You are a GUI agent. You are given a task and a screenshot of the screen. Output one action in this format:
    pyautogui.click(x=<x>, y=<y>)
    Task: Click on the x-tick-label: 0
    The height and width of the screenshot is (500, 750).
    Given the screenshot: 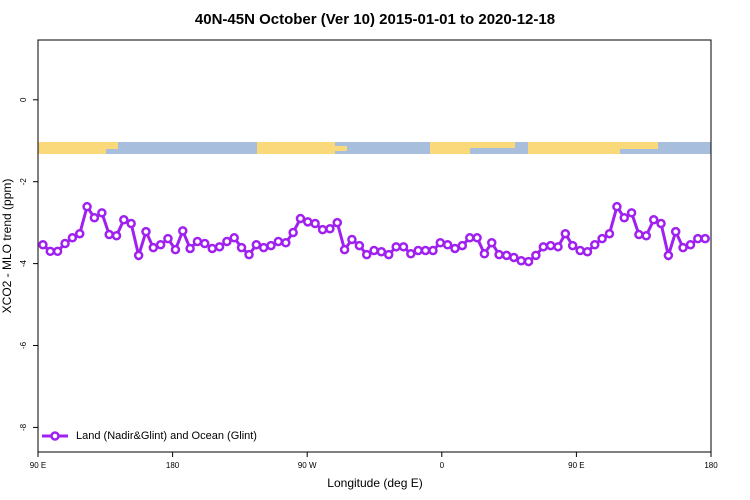 What is the action you would take?
    pyautogui.click(x=442, y=465)
    